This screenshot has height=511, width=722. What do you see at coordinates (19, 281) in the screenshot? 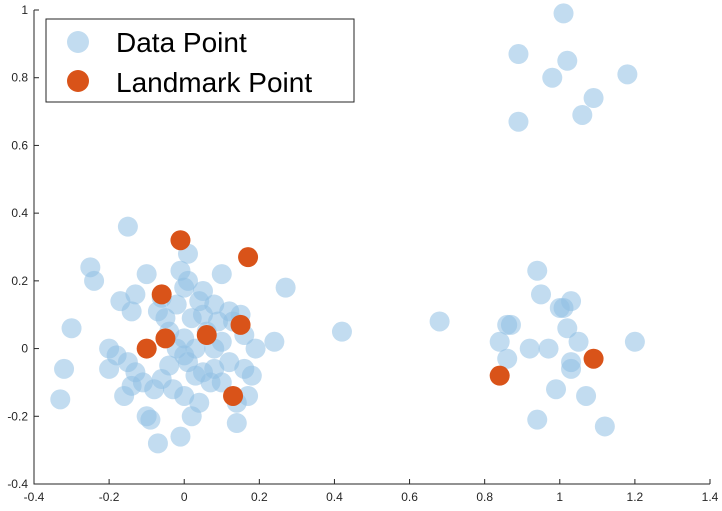
I see `y-tick-label: 0.2` at bounding box center [19, 281].